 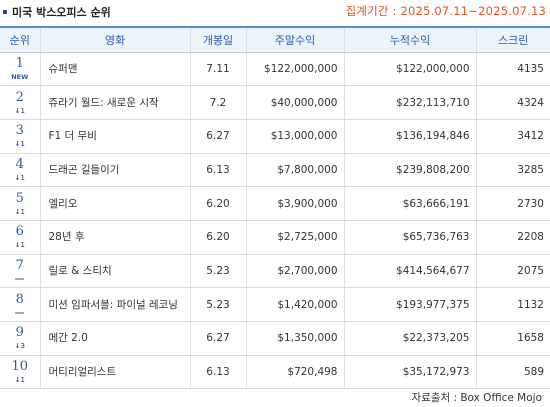 What do you see at coordinates (114, 136) in the screenshot?
I see `movie-title: F1 더 무비` at bounding box center [114, 136].